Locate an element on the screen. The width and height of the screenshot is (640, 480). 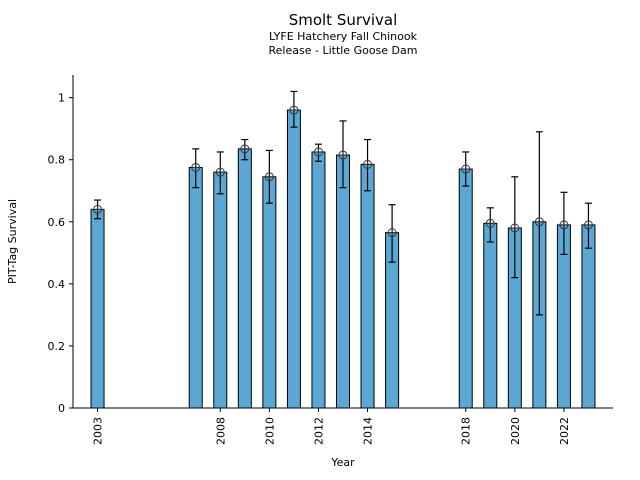
bar-2009 is located at coordinates (244, 278).